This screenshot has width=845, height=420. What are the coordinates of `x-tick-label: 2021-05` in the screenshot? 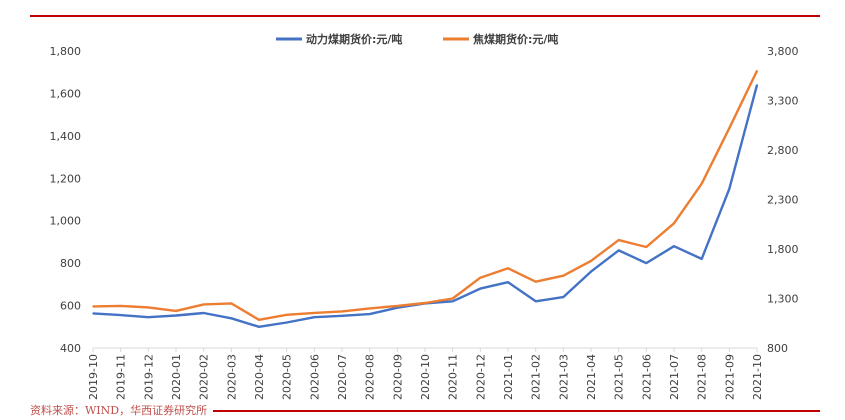 It's located at (619, 377).